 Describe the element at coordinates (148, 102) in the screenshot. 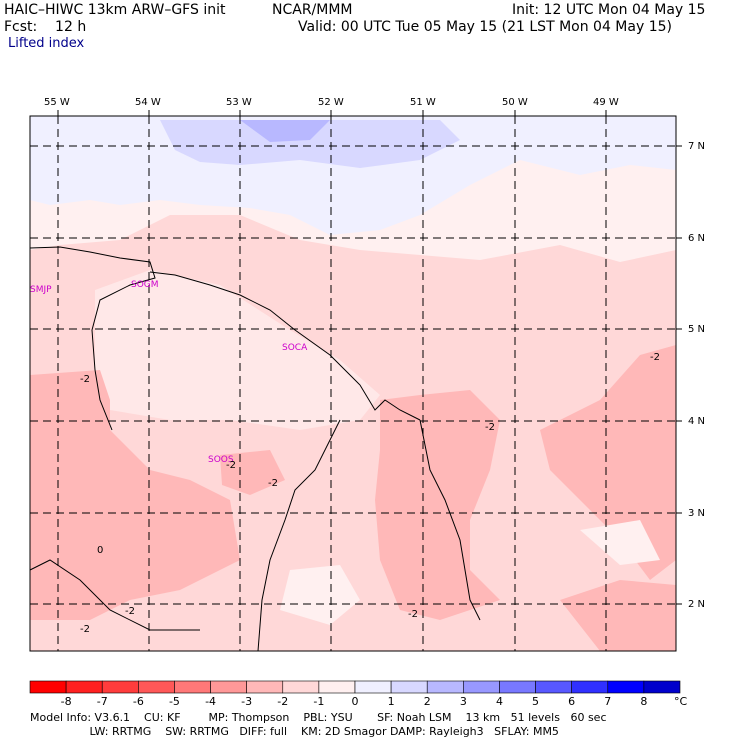

I see `lon-label: 54 W` at that location.